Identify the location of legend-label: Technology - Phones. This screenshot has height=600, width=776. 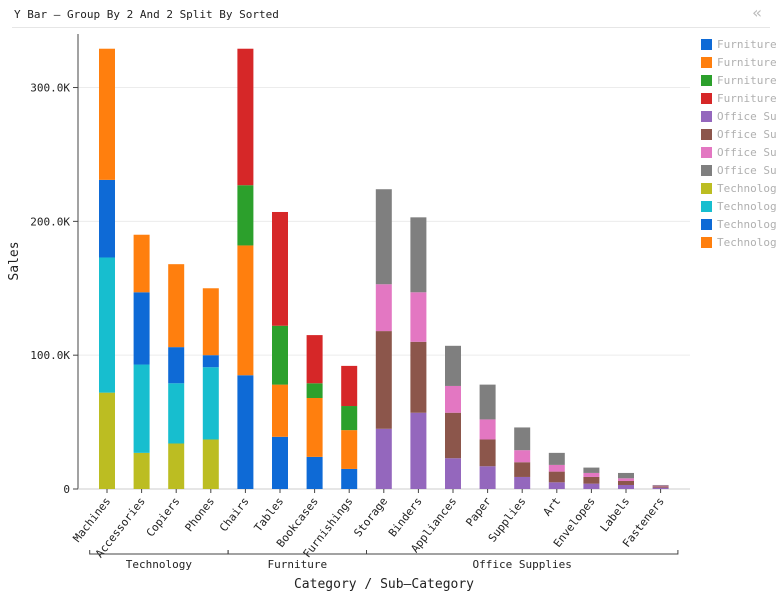
(746, 242).